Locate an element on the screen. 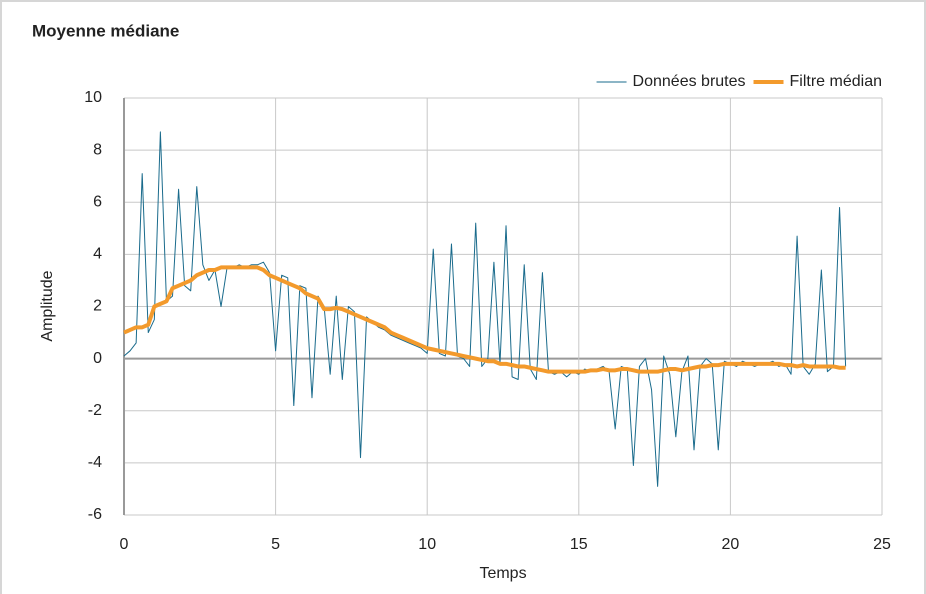  legend-label: Filtre médian is located at coordinates (836, 81).